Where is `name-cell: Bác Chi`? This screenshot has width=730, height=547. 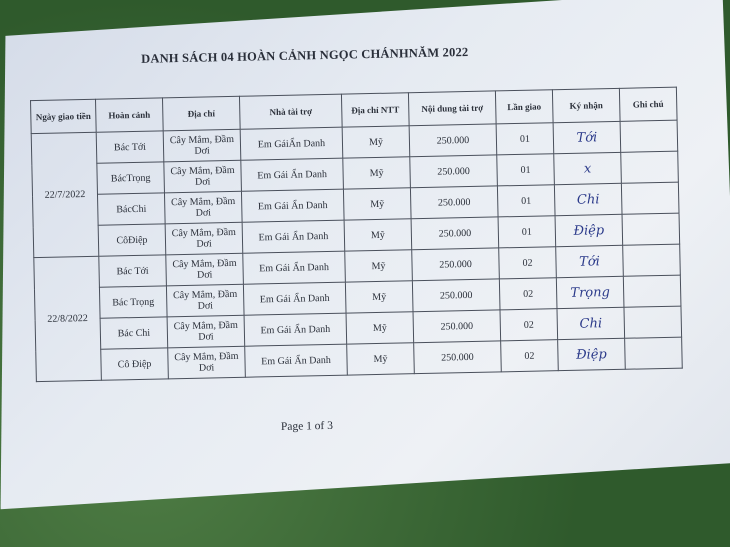
name-cell: Bác Chi is located at coordinates (134, 333).